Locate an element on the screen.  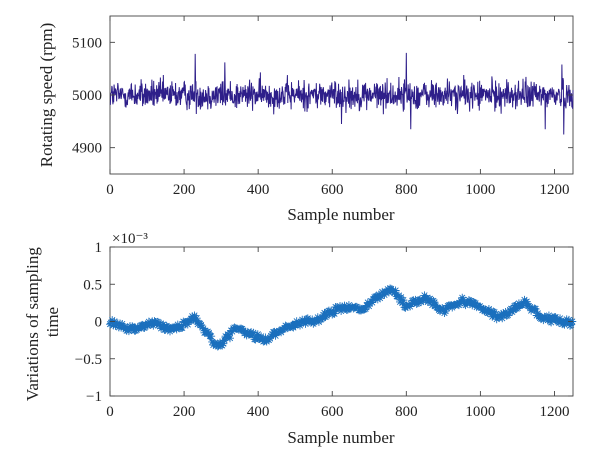
speed-series is located at coordinates (341, 93).